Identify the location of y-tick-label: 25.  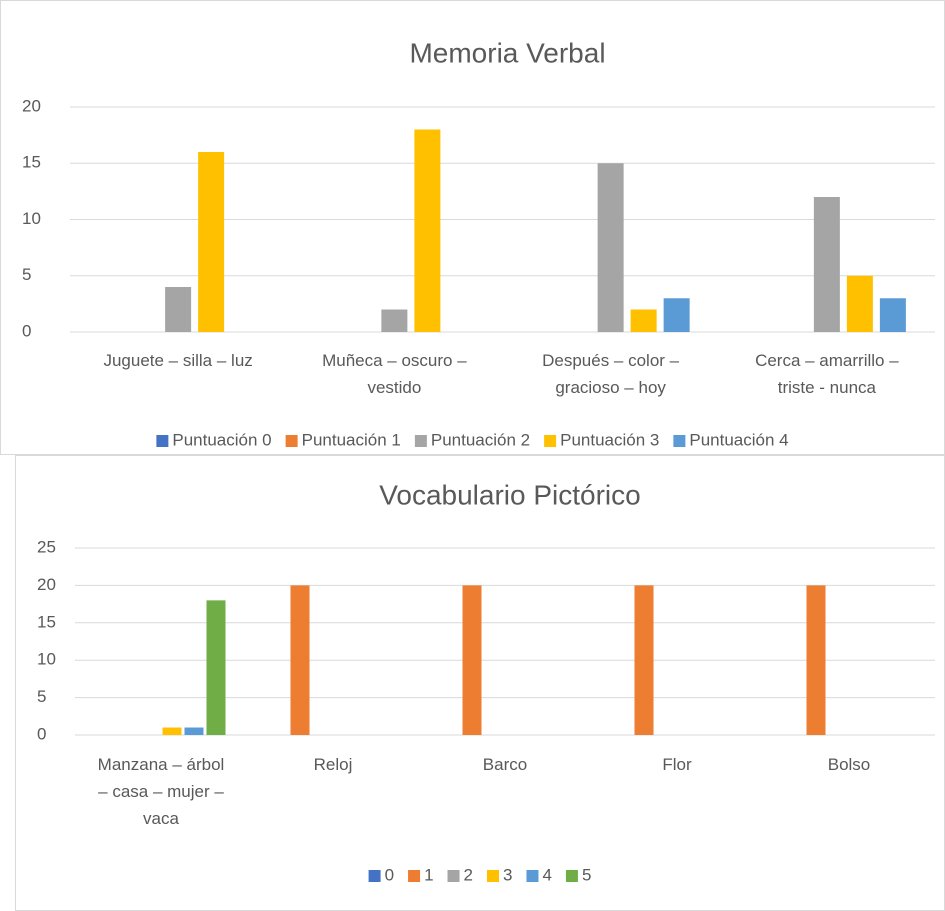
(46, 546).